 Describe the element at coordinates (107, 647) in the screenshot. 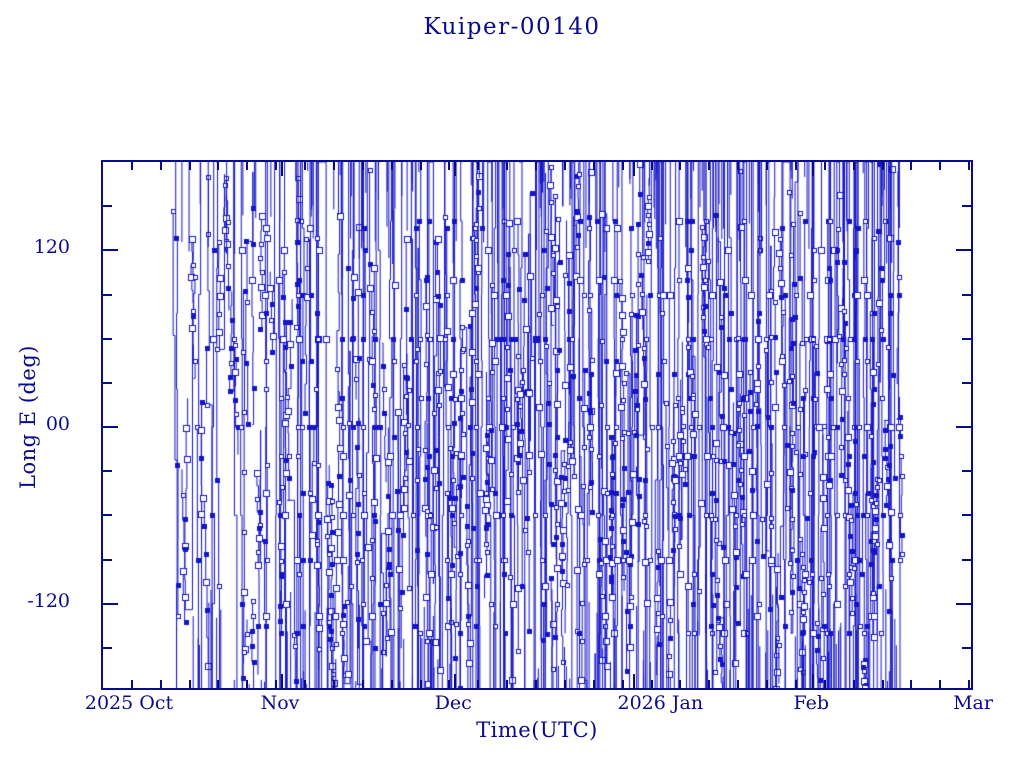

I see `y-tick--150` at that location.